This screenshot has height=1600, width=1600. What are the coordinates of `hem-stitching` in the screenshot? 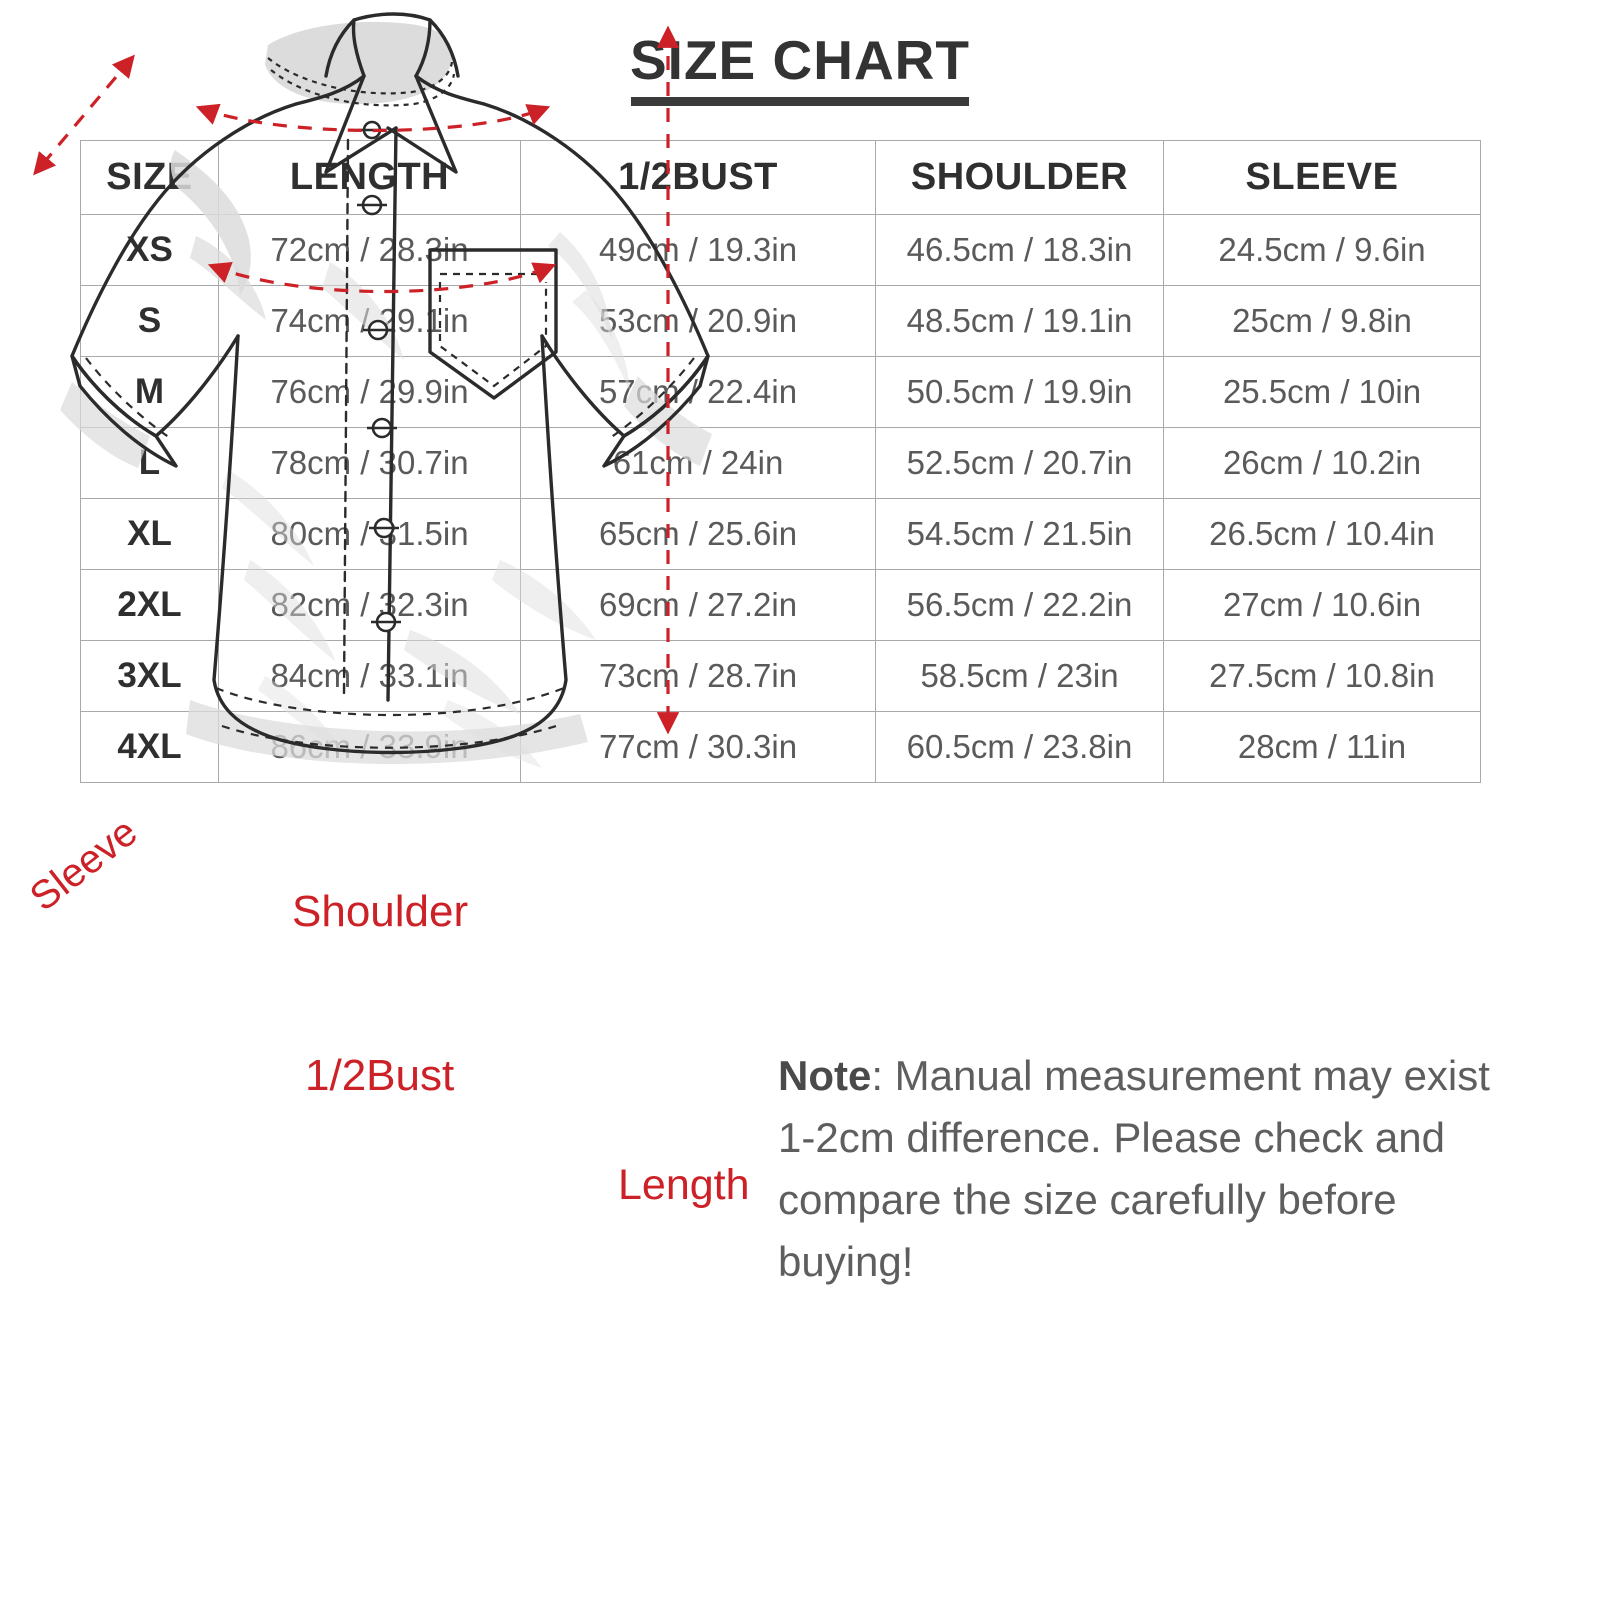 It's located at (390, 717).